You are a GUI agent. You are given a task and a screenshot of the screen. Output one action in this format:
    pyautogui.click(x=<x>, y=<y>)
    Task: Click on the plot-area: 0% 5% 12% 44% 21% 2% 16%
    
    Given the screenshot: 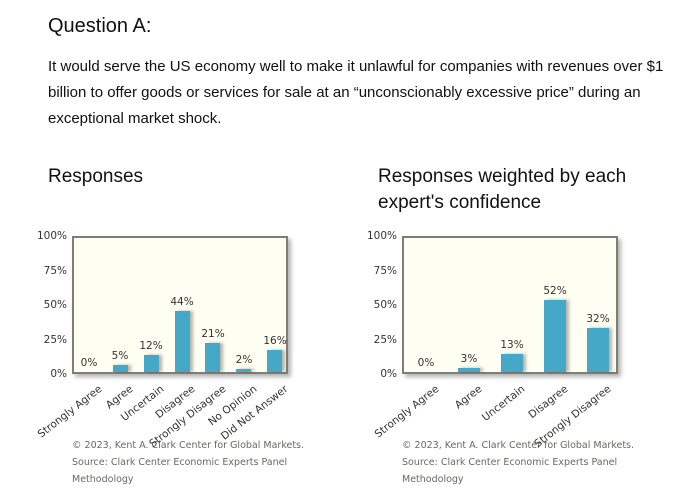 What is the action you would take?
    pyautogui.click(x=180, y=305)
    